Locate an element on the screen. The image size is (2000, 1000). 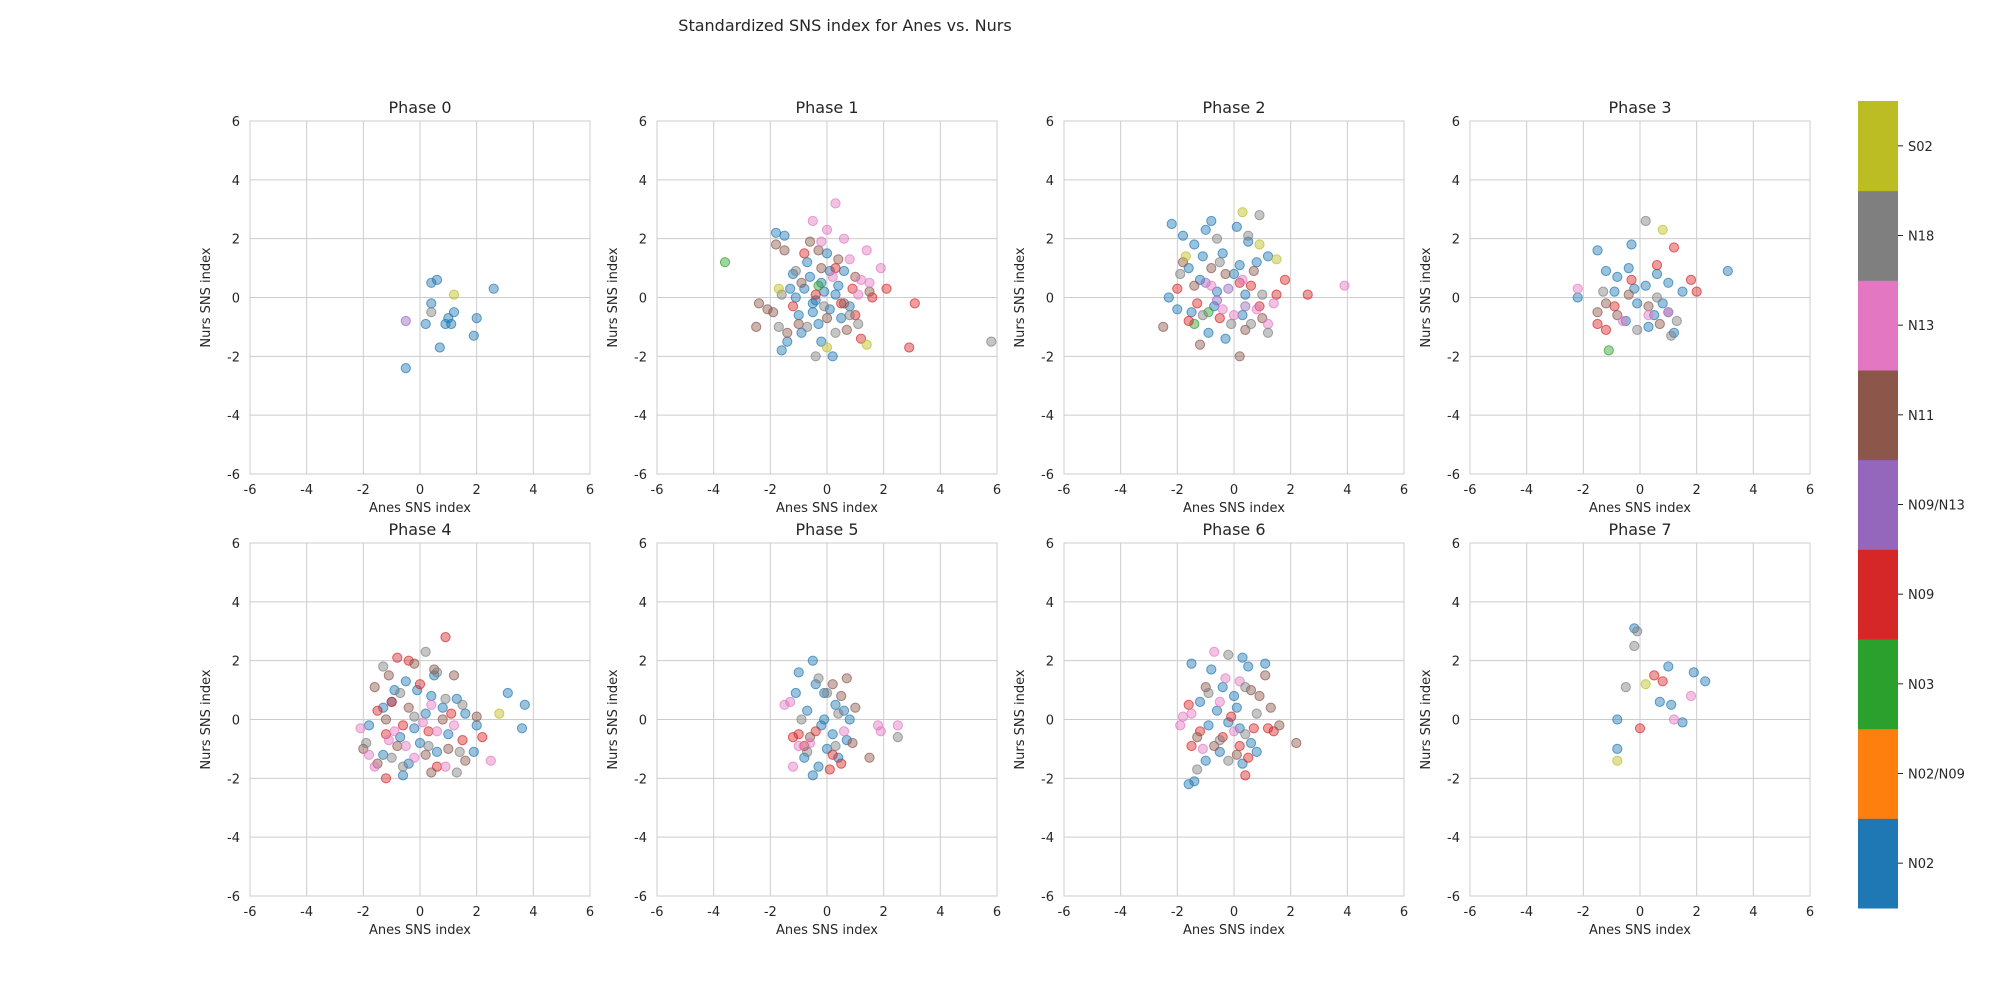
y-axis-label: Nurs SNS index is located at coordinates (206, 719).